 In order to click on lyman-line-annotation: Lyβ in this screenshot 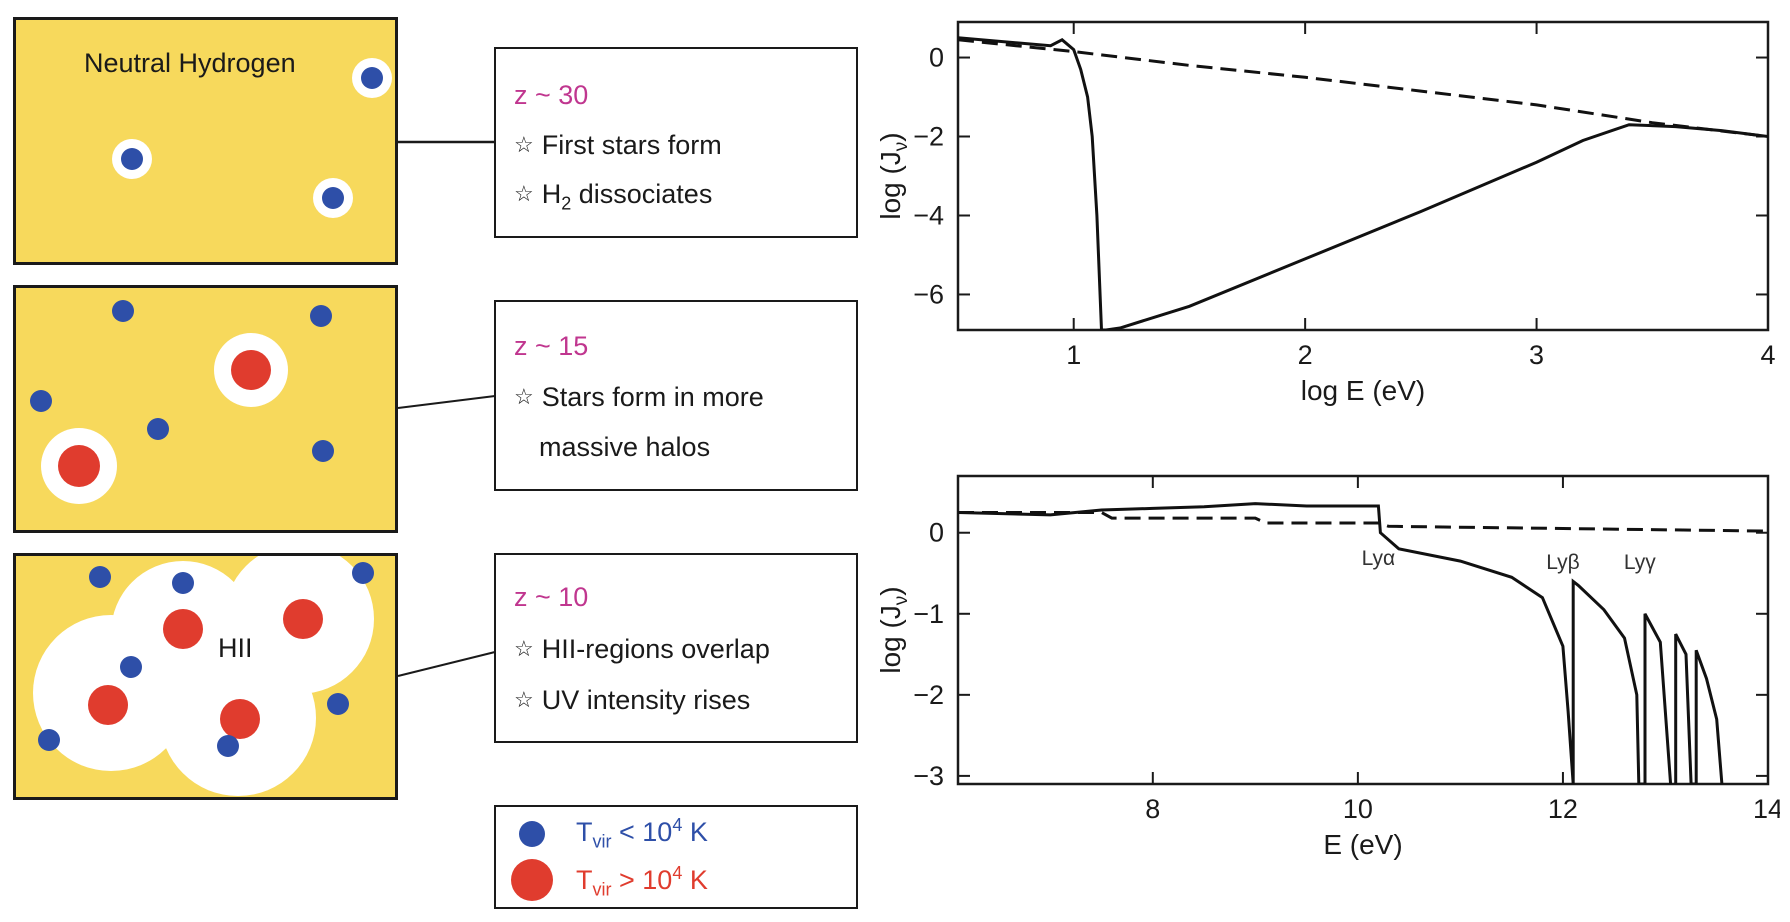, I will do `click(1562, 562)`.